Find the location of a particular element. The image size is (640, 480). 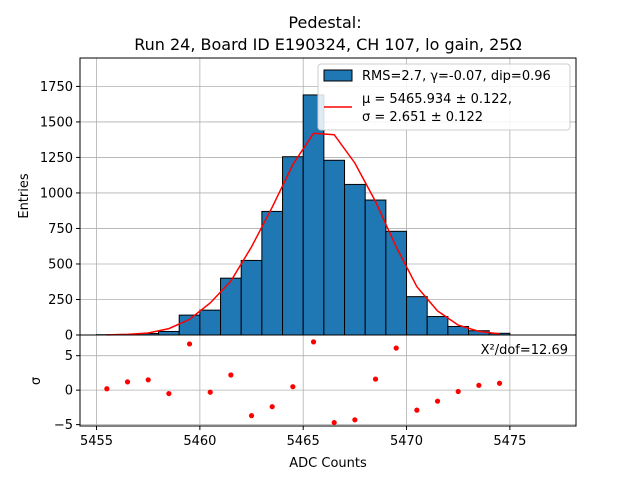

residuals-y-ticks: −5 0 5 is located at coordinates (67, 391).